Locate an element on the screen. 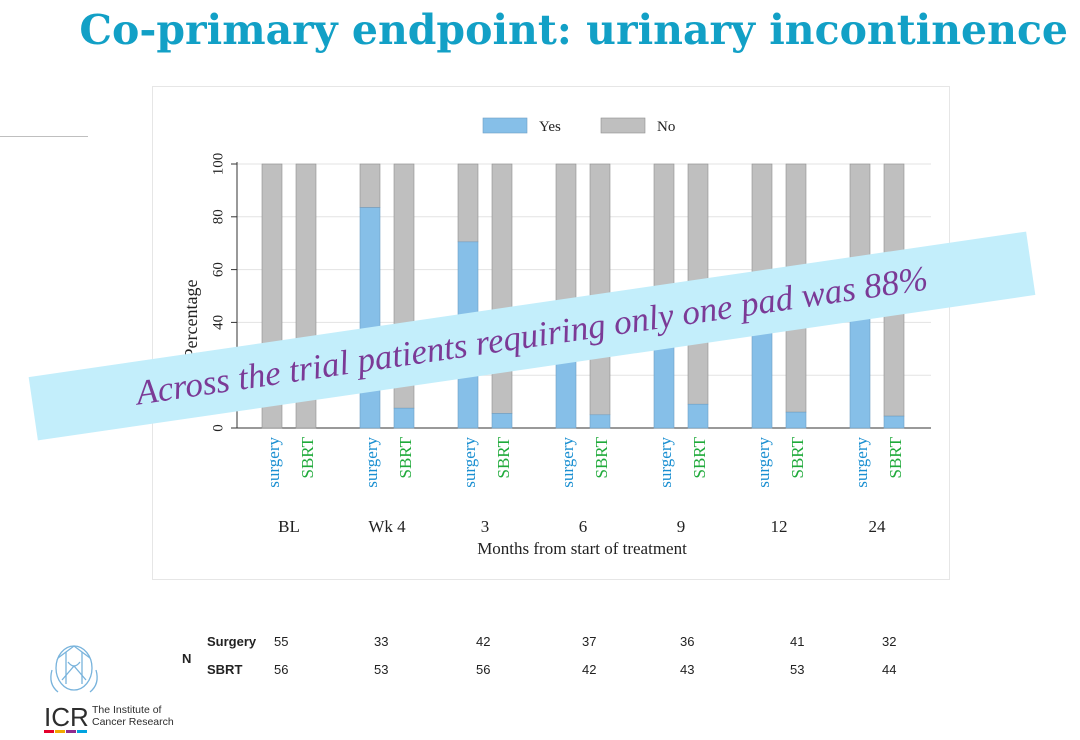 This screenshot has width=1080, height=740. x-group-label: Wk 4 is located at coordinates (387, 526).